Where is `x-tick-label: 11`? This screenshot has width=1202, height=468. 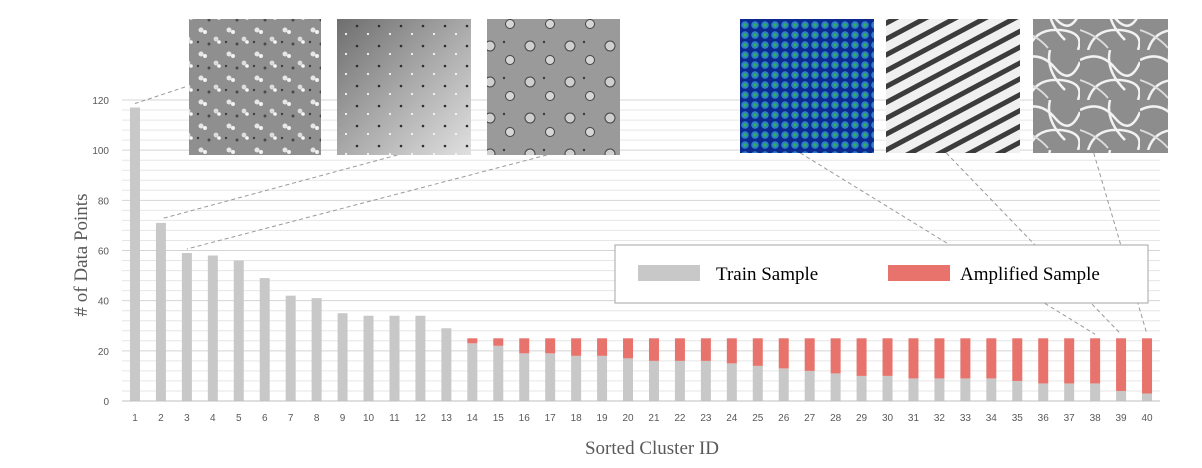 x-tick-label: 11 is located at coordinates (394, 418).